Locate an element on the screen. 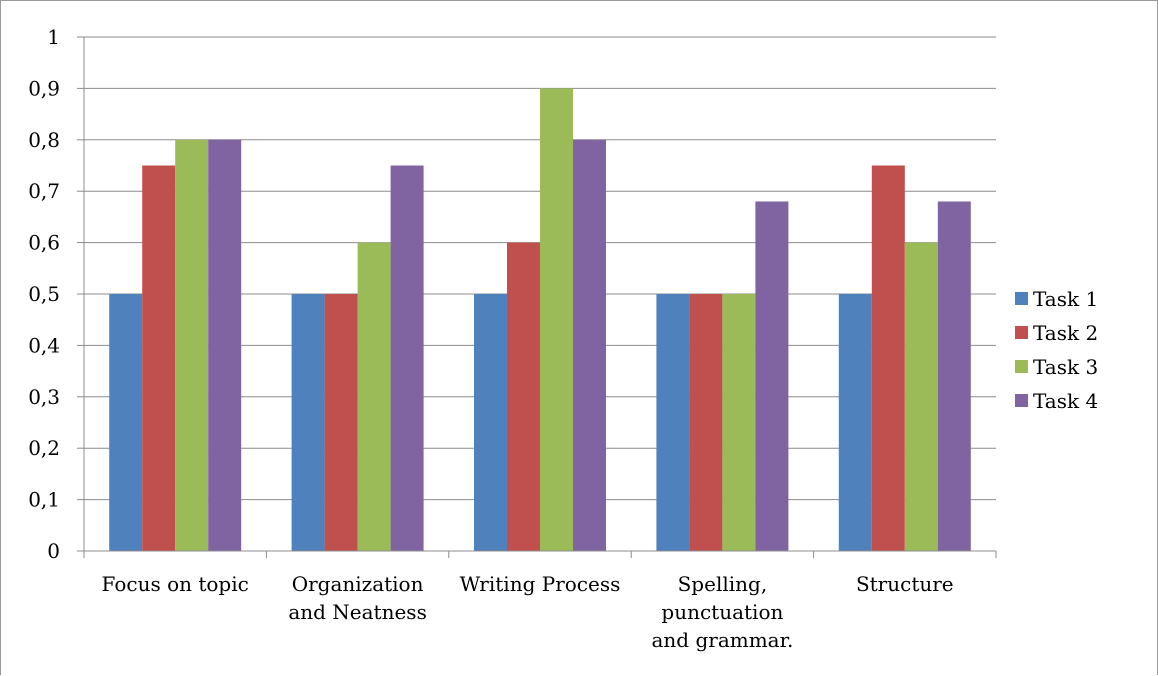  x-category-label: Organization and Neatness is located at coordinates (357, 598).